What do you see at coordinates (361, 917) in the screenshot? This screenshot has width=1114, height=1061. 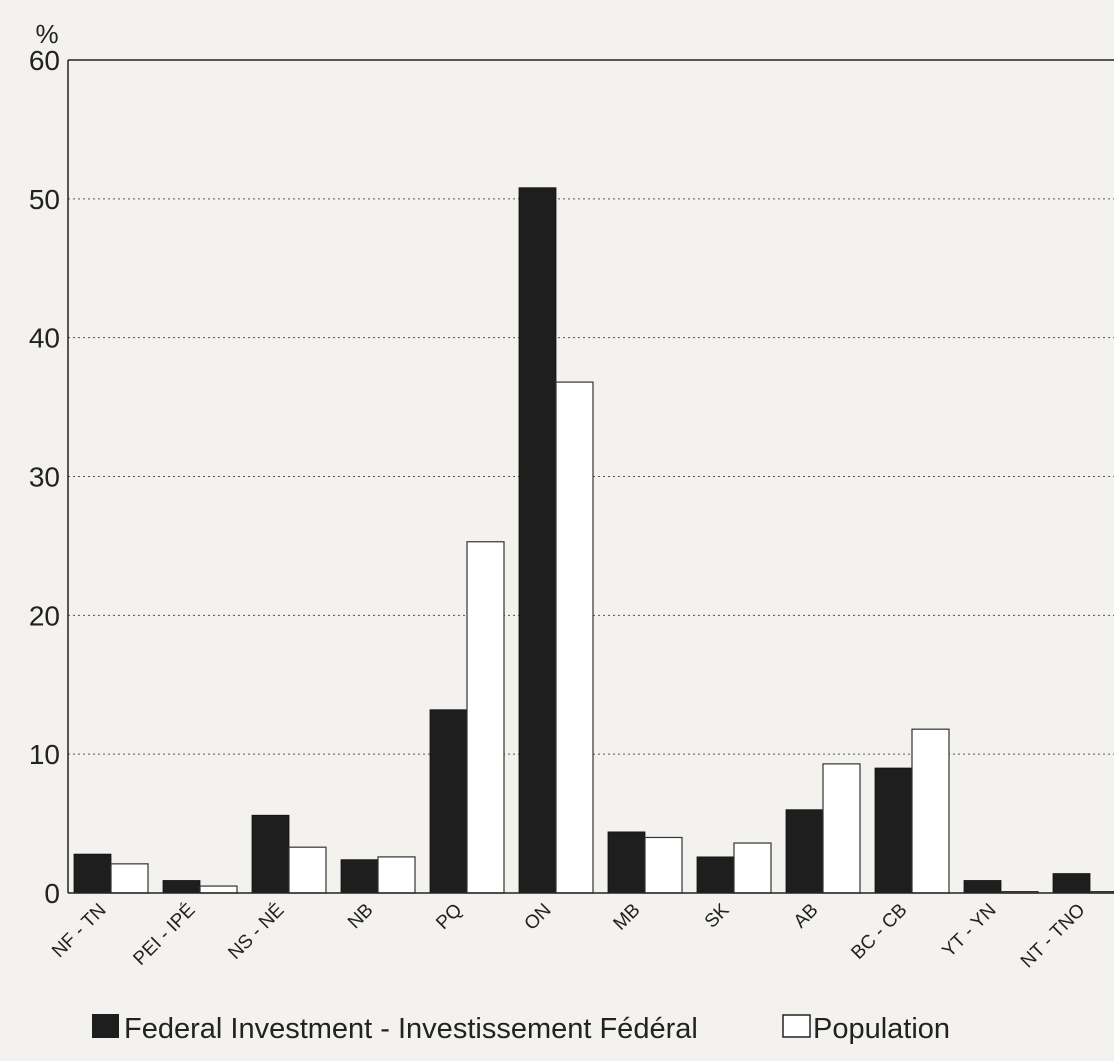 I see `x-tick-label: NB` at bounding box center [361, 917].